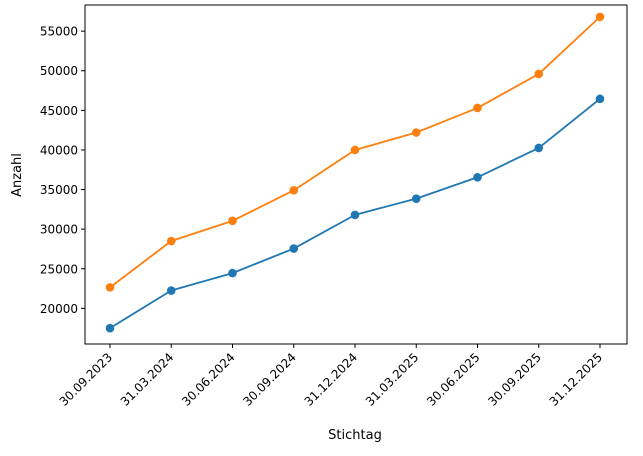 The height and width of the screenshot is (456, 643). Describe the element at coordinates (59, 150) in the screenshot. I see `y-tick-label: 40000` at that location.